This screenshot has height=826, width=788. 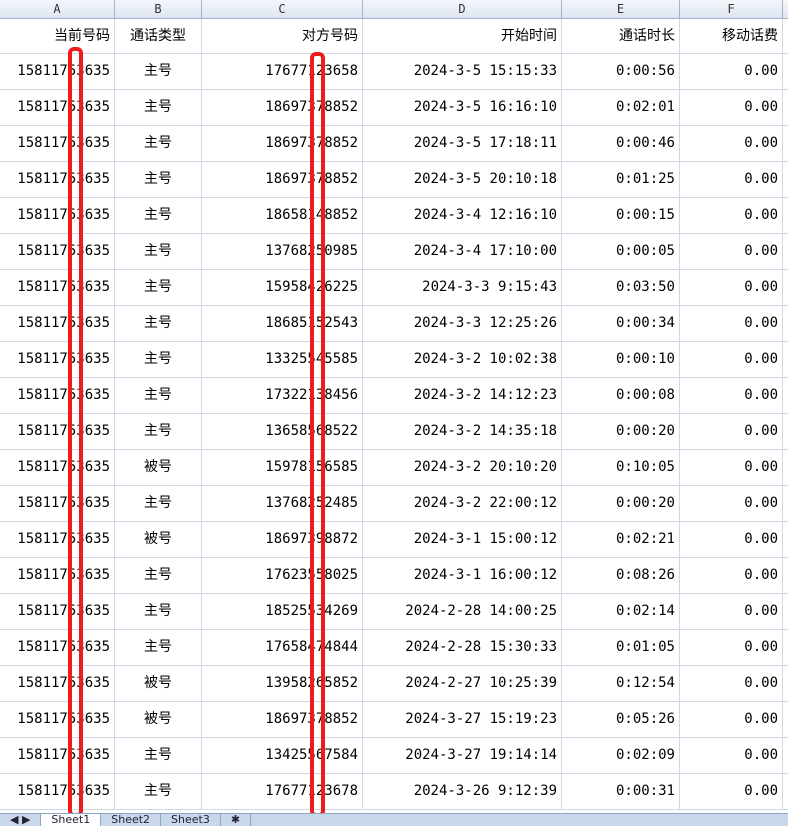 What do you see at coordinates (236, 820) in the screenshot?
I see `new-sheet-icon: ✱` at bounding box center [236, 820].